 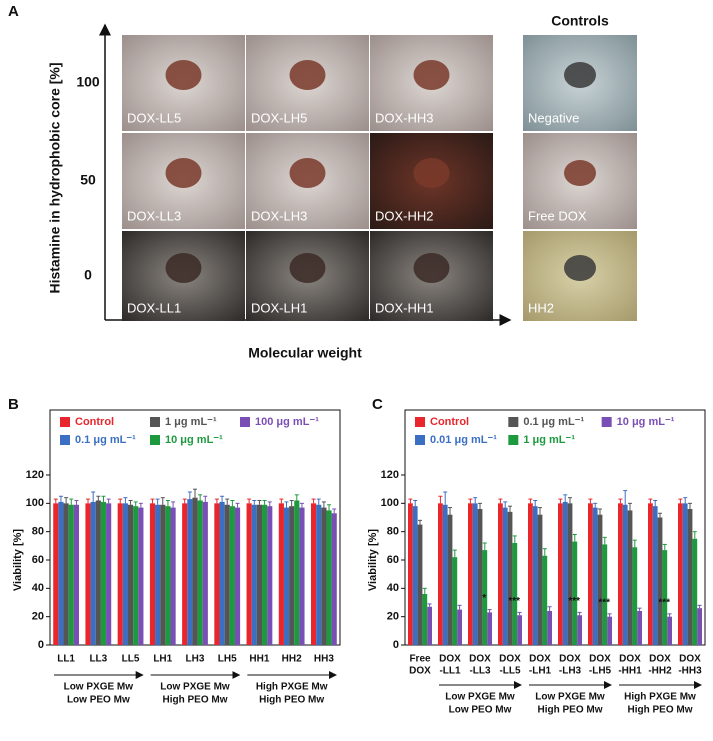 I want to click on legend-label: 100 μg mL⁻¹, so click(x=287, y=422).